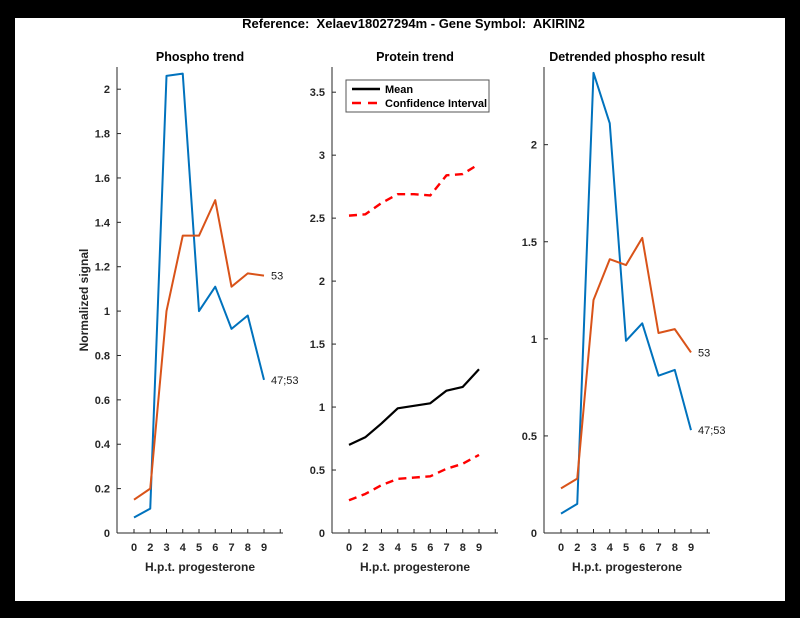 Image resolution: width=800 pixels, height=618 pixels. I want to click on y-tick-label: 3, so click(322, 156).